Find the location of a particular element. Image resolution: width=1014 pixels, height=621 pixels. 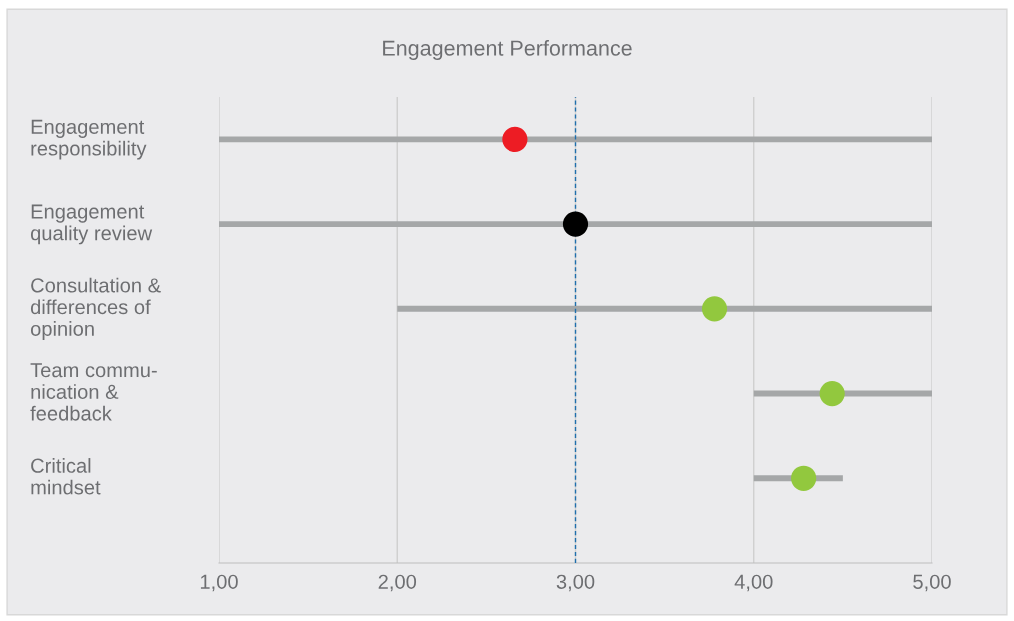

x-tick-label: 4,00 is located at coordinates (753, 583).